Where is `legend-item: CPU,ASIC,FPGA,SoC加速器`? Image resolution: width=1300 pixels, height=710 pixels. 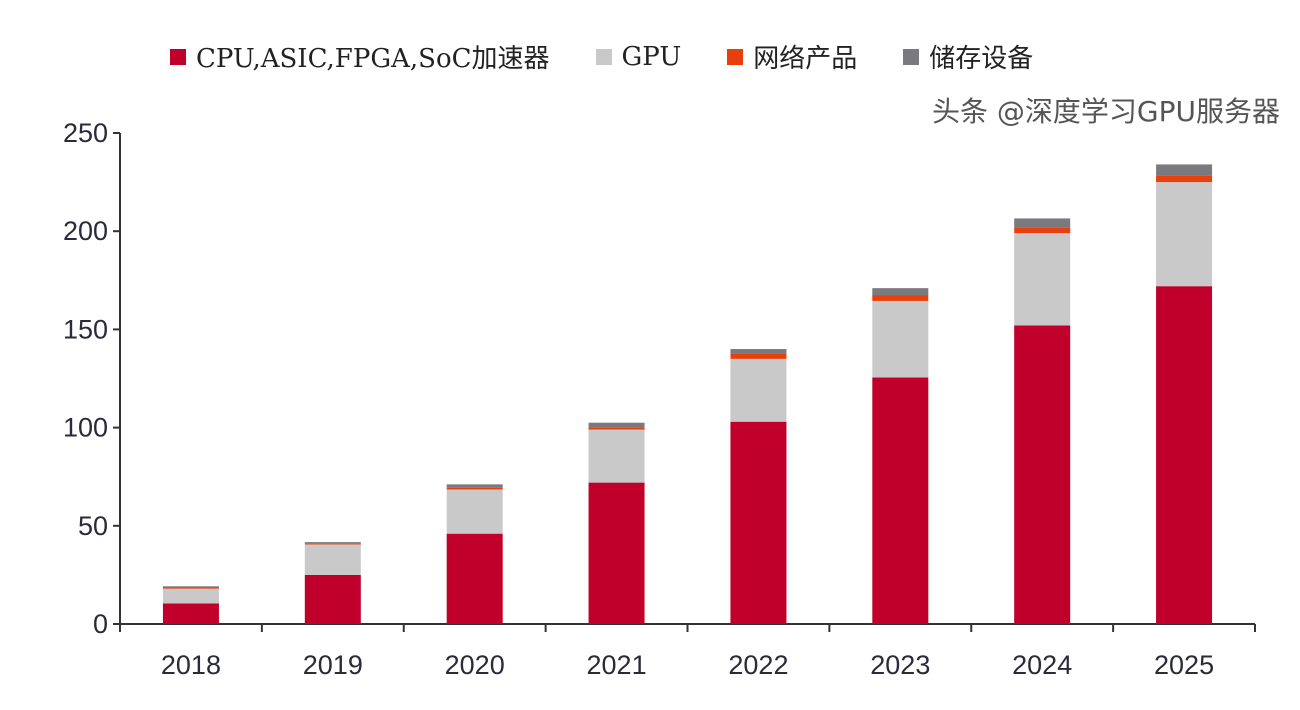
legend-item: CPU,ASIC,FPGA,SoC加速器 is located at coordinates (360, 56).